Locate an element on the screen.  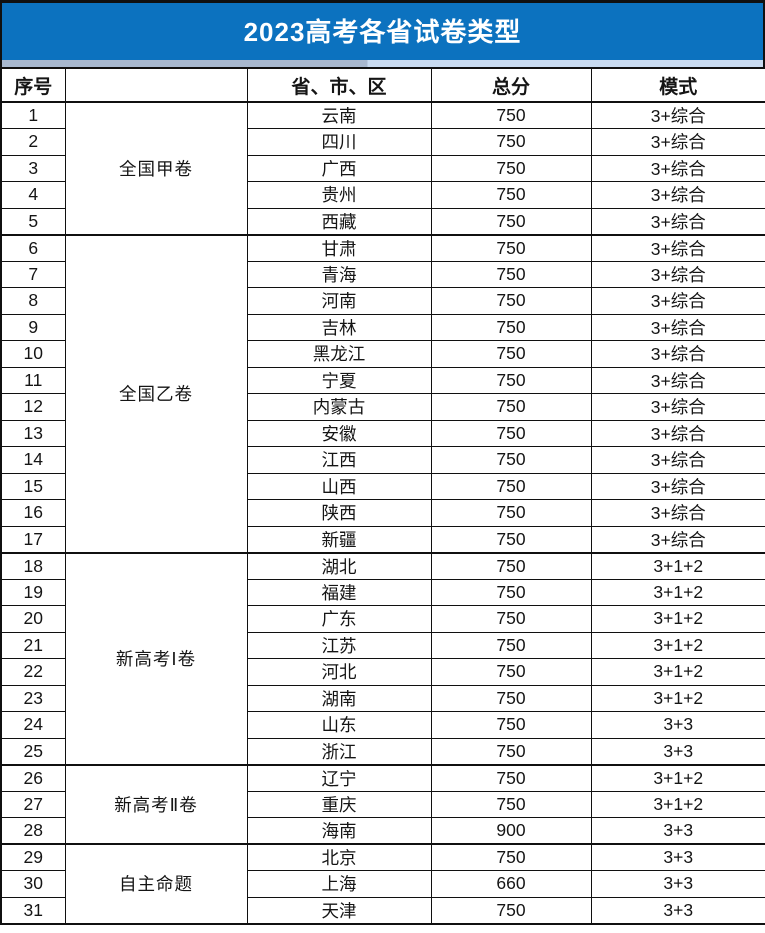
group-cell: 新高考Ⅱ卷 is located at coordinates (156, 804).